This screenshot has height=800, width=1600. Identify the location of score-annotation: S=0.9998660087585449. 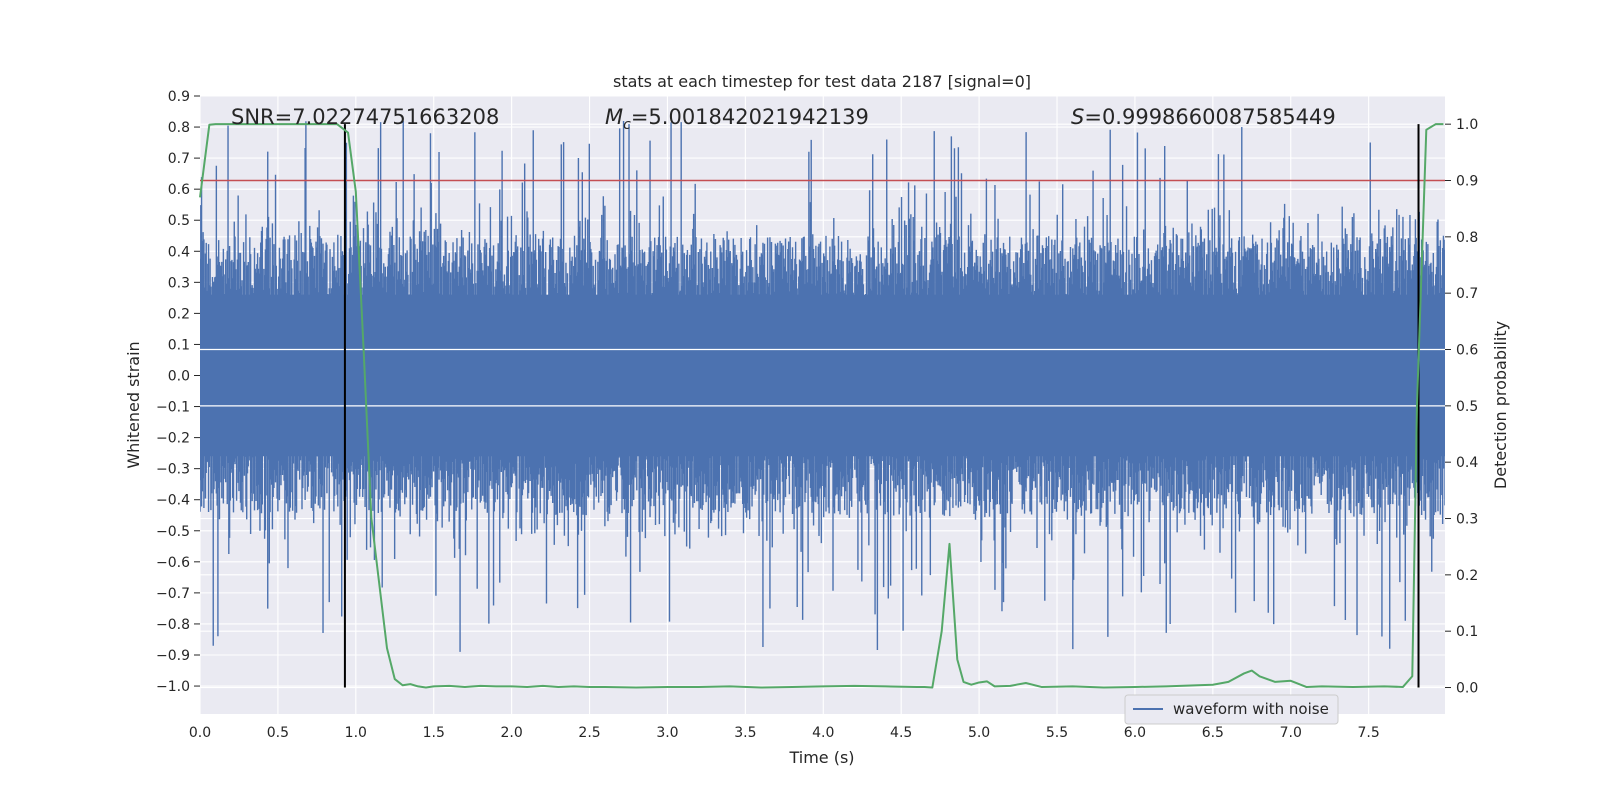
(1203, 117).